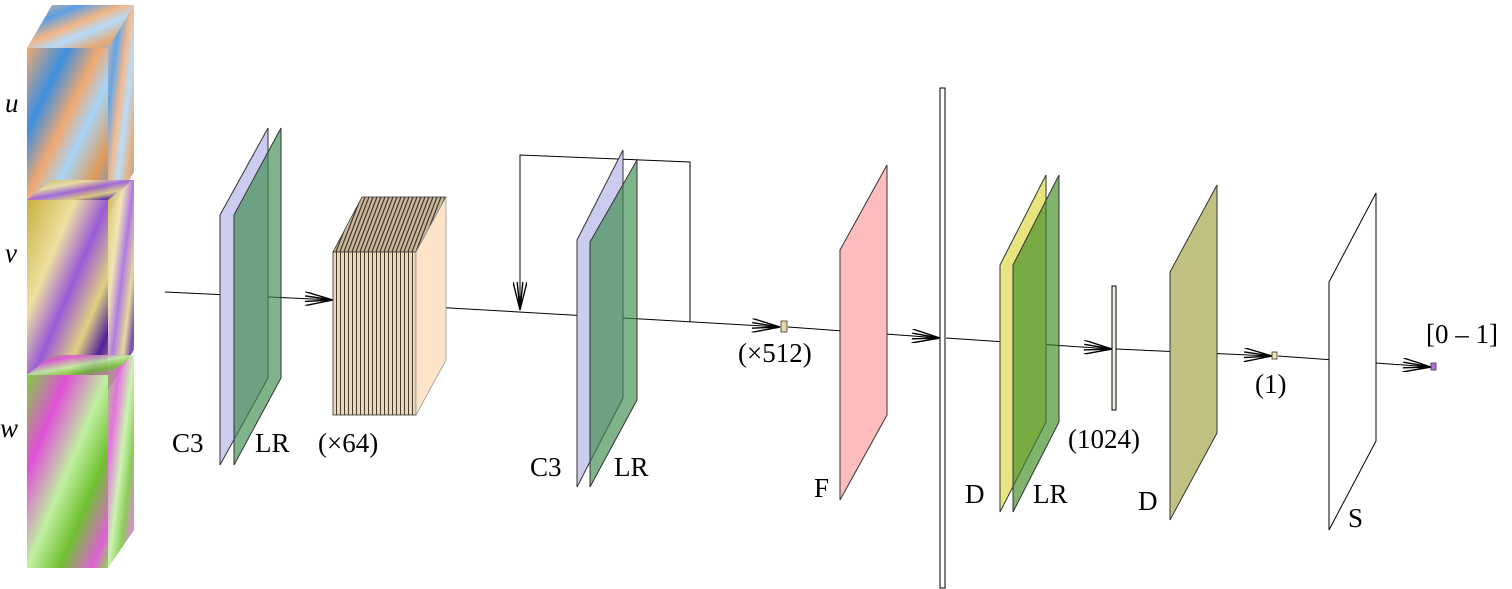 The image size is (1512, 589). I want to click on label-flatten: F, so click(821, 488).